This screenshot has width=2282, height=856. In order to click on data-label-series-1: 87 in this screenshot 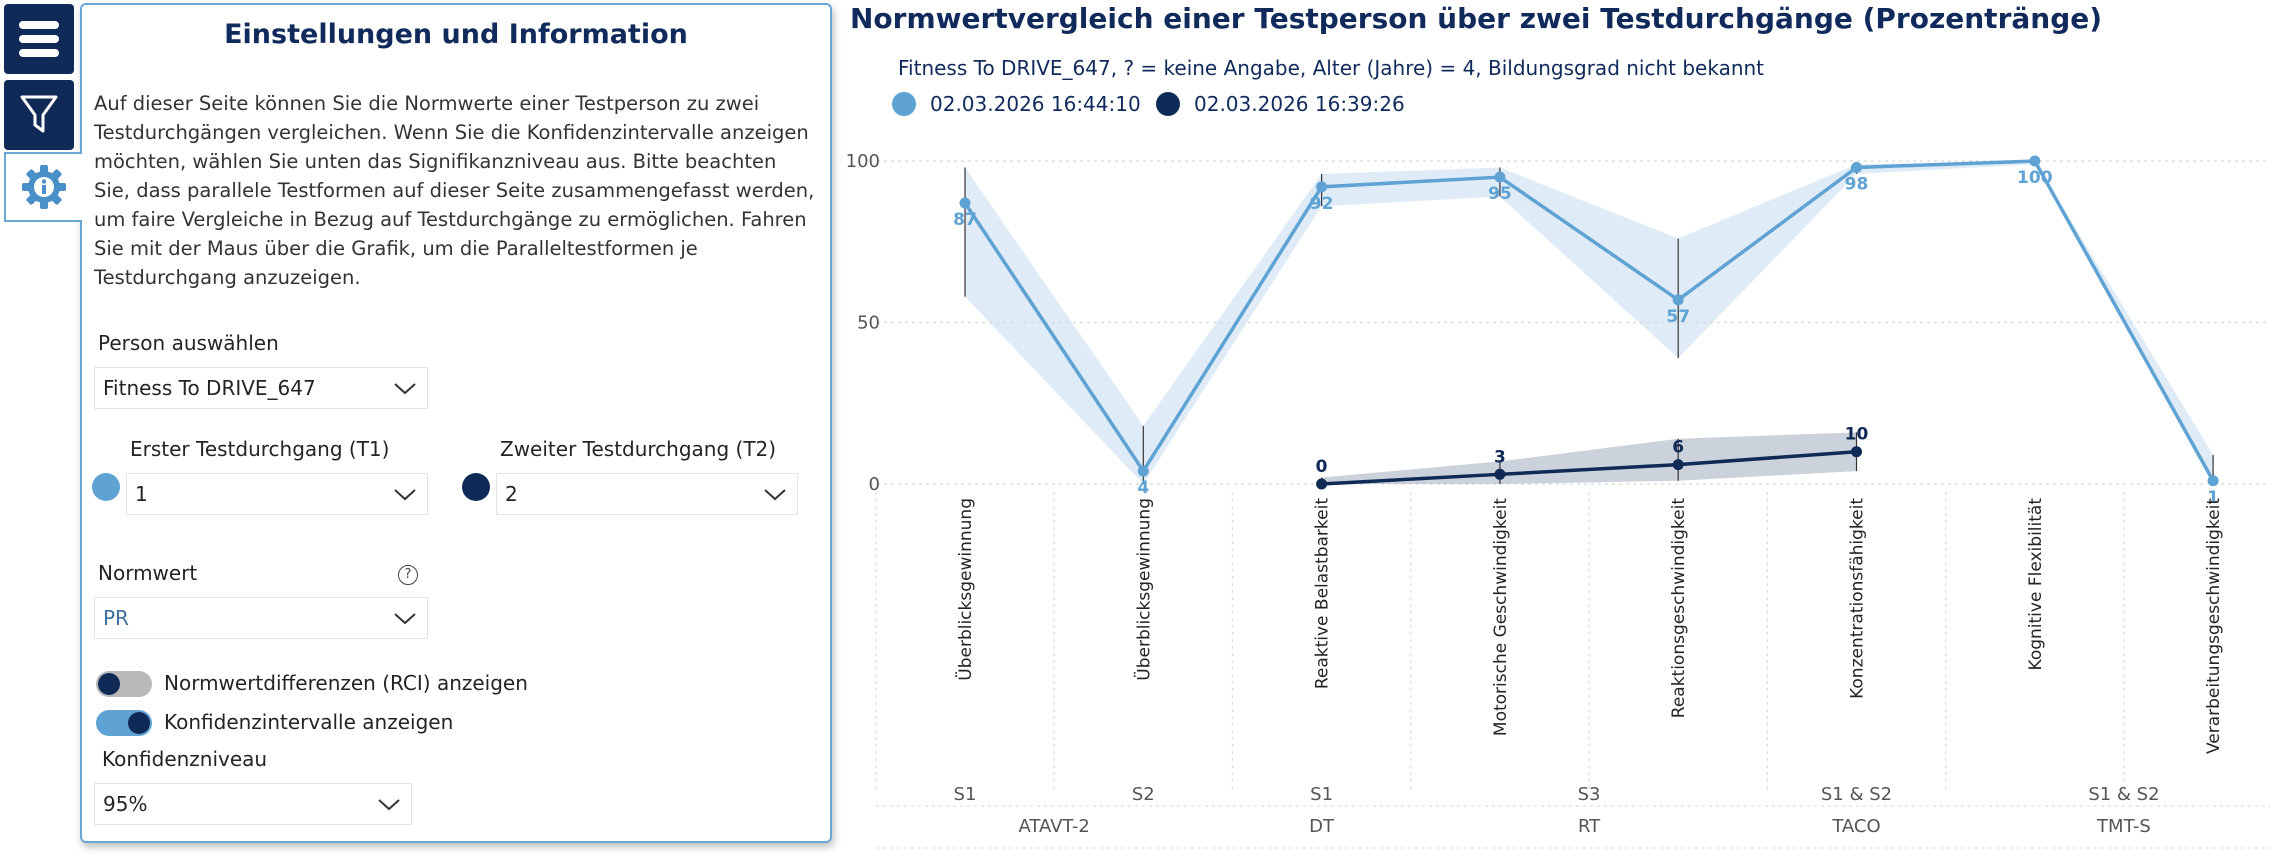, I will do `click(965, 220)`.